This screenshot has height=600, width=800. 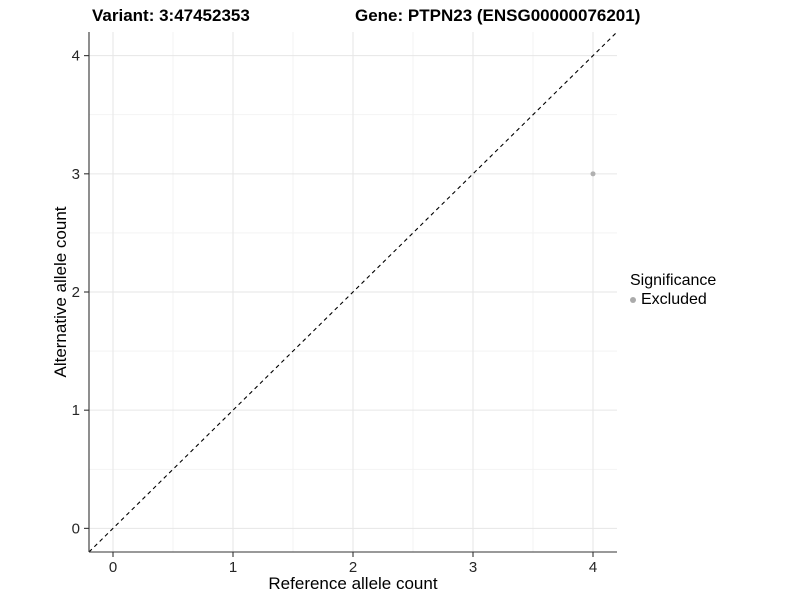 What do you see at coordinates (593, 567) in the screenshot?
I see `x-tick-label: 4` at bounding box center [593, 567].